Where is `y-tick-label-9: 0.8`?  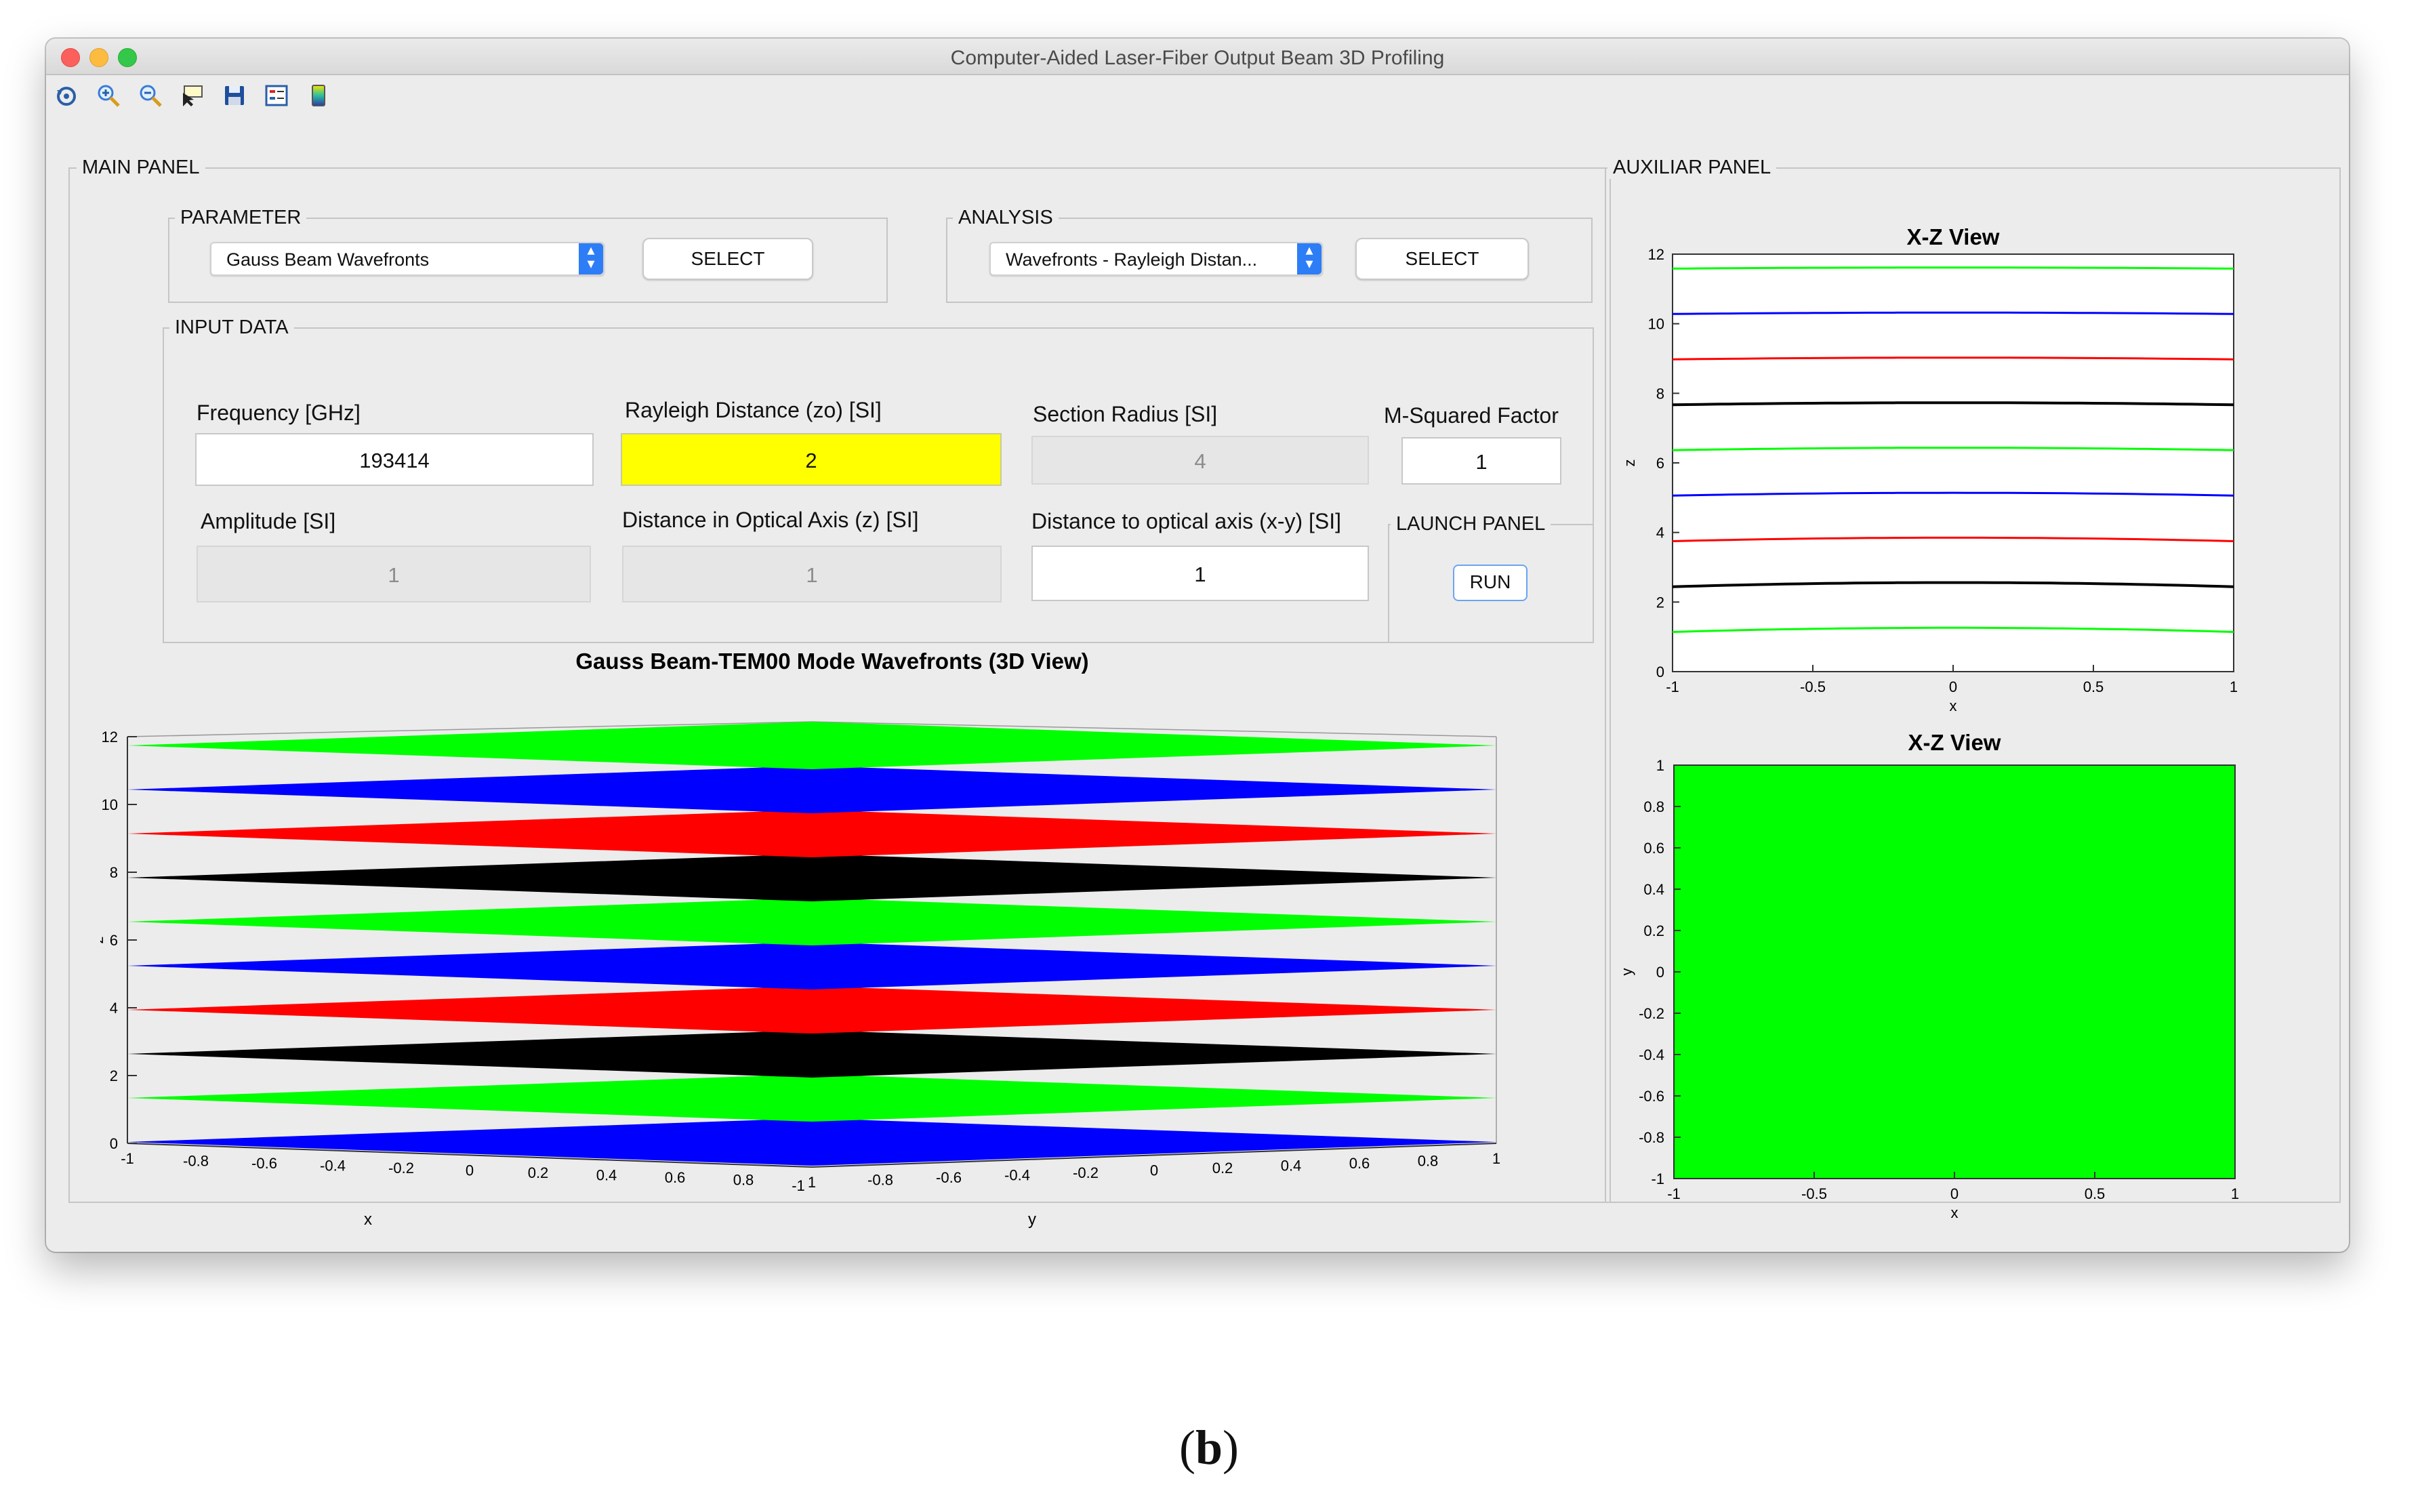
y-tick-label-9: 0.8 is located at coordinates (1428, 1161).